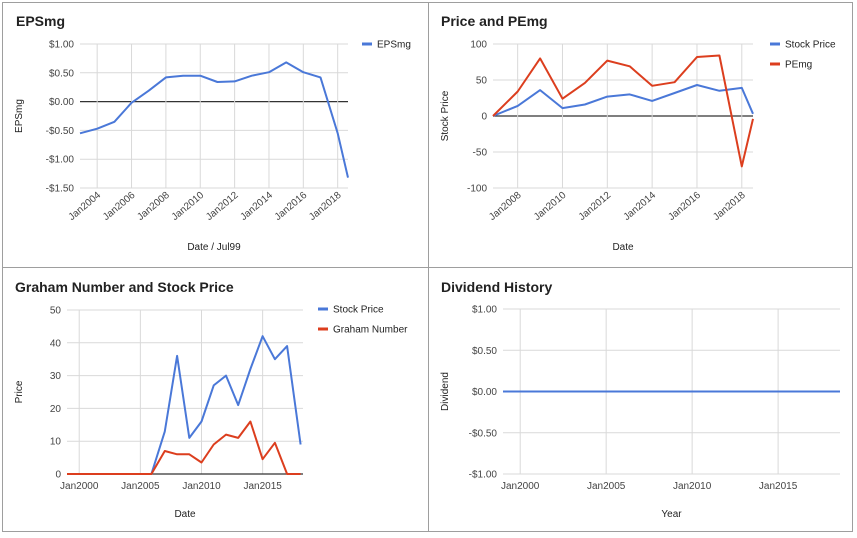 Image resolution: width=857 pixels, height=538 pixels. Describe the element at coordinates (56, 343) in the screenshot. I see `y-tick-label: 40` at that location.